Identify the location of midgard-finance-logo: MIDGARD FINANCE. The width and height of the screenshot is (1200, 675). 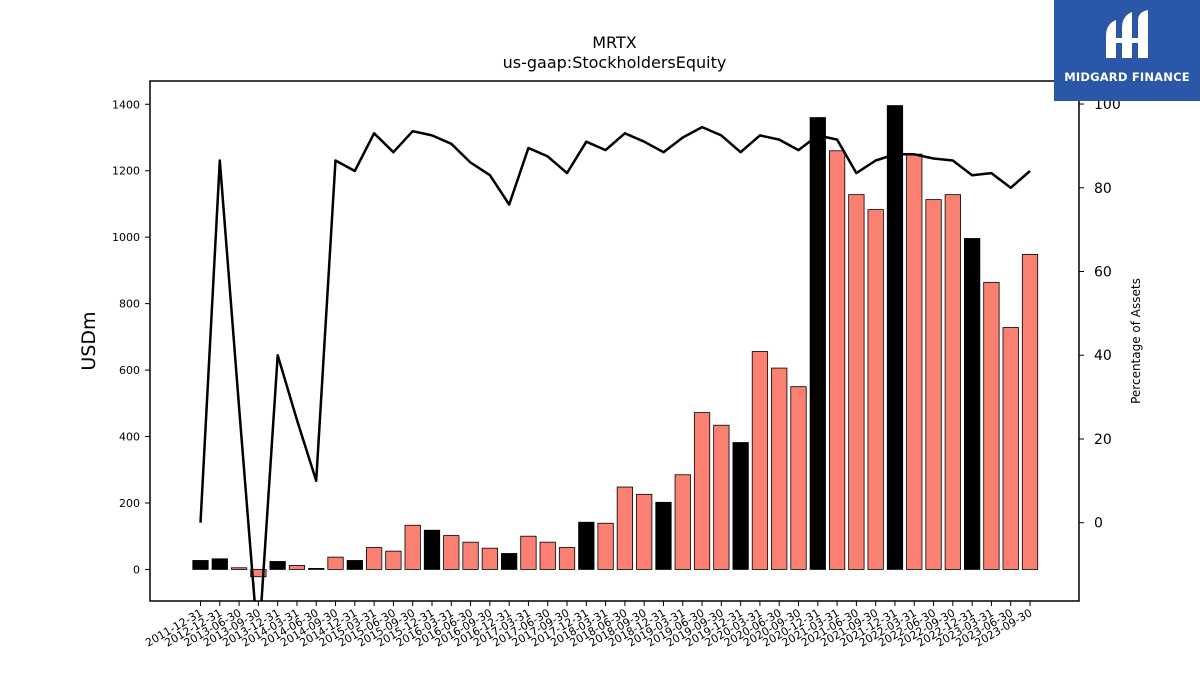
(1127, 50).